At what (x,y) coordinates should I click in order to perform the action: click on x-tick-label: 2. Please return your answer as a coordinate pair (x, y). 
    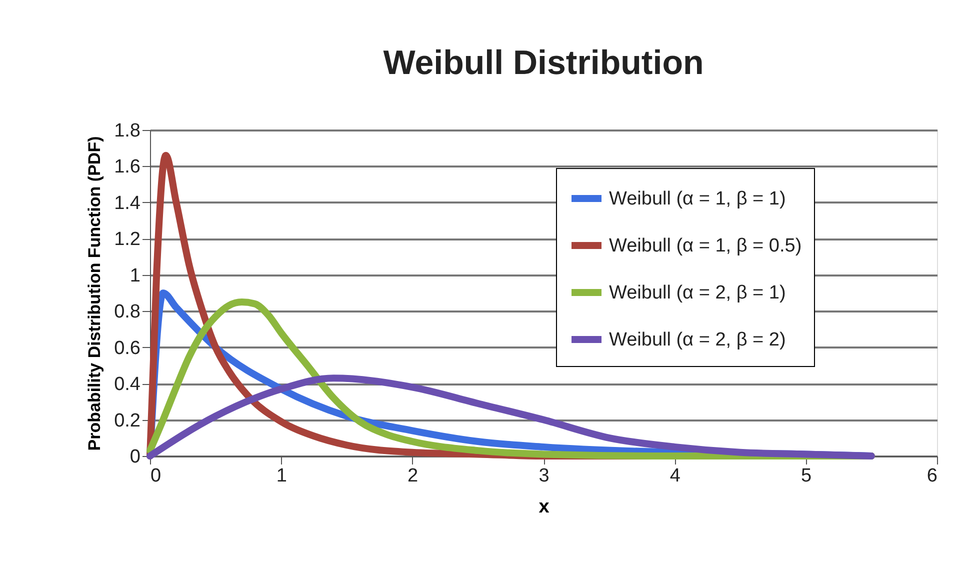
    Looking at the image, I should click on (413, 476).